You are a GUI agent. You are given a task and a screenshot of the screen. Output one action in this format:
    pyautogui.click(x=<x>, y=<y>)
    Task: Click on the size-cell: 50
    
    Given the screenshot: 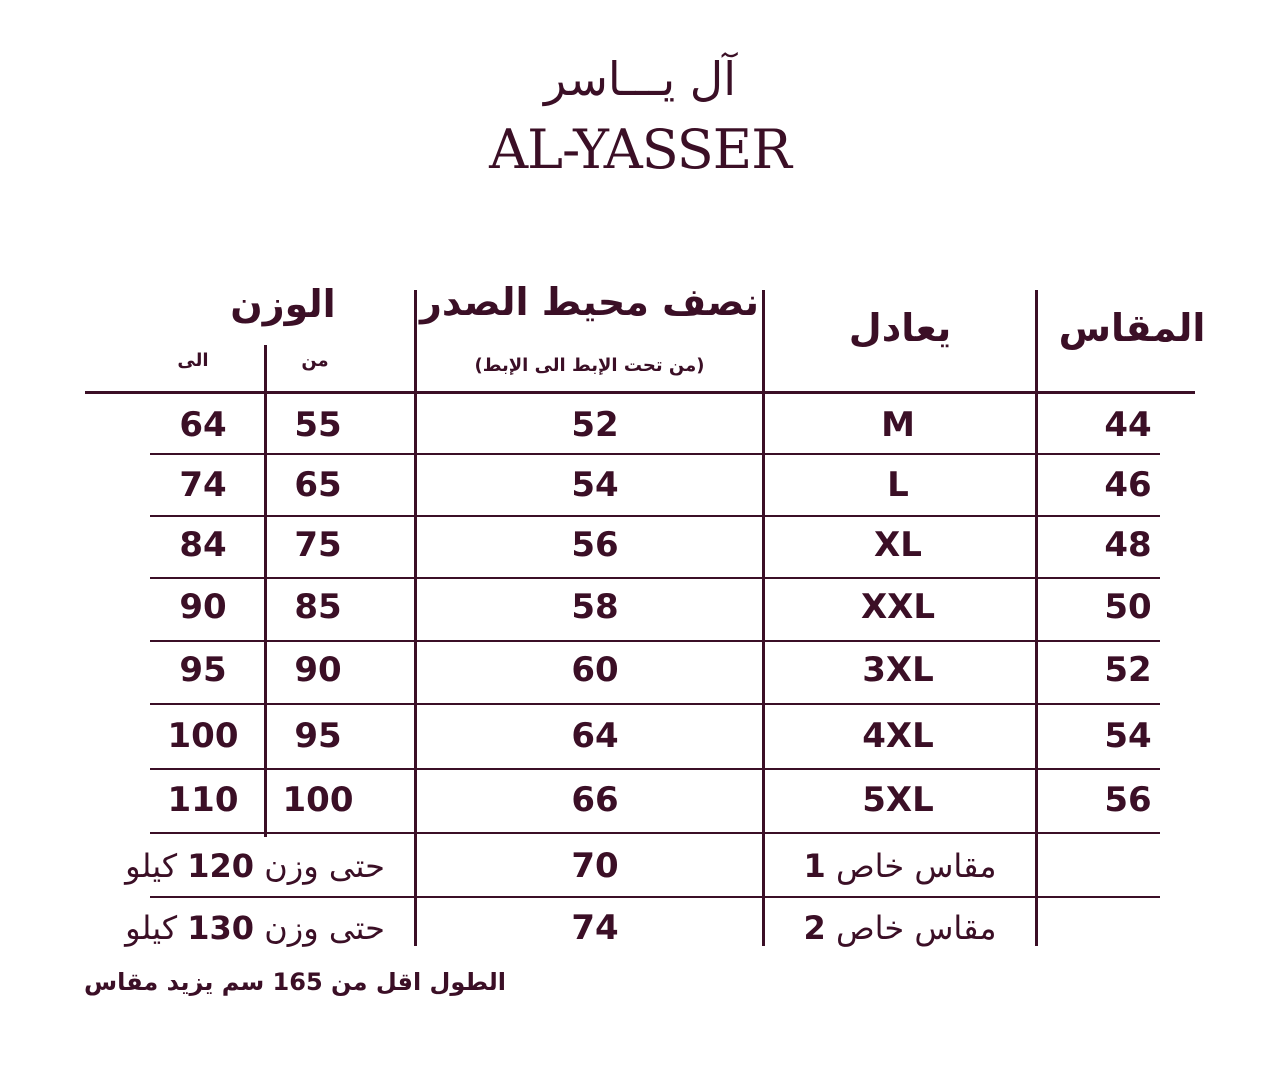 What is the action you would take?
    pyautogui.click(x=1128, y=607)
    